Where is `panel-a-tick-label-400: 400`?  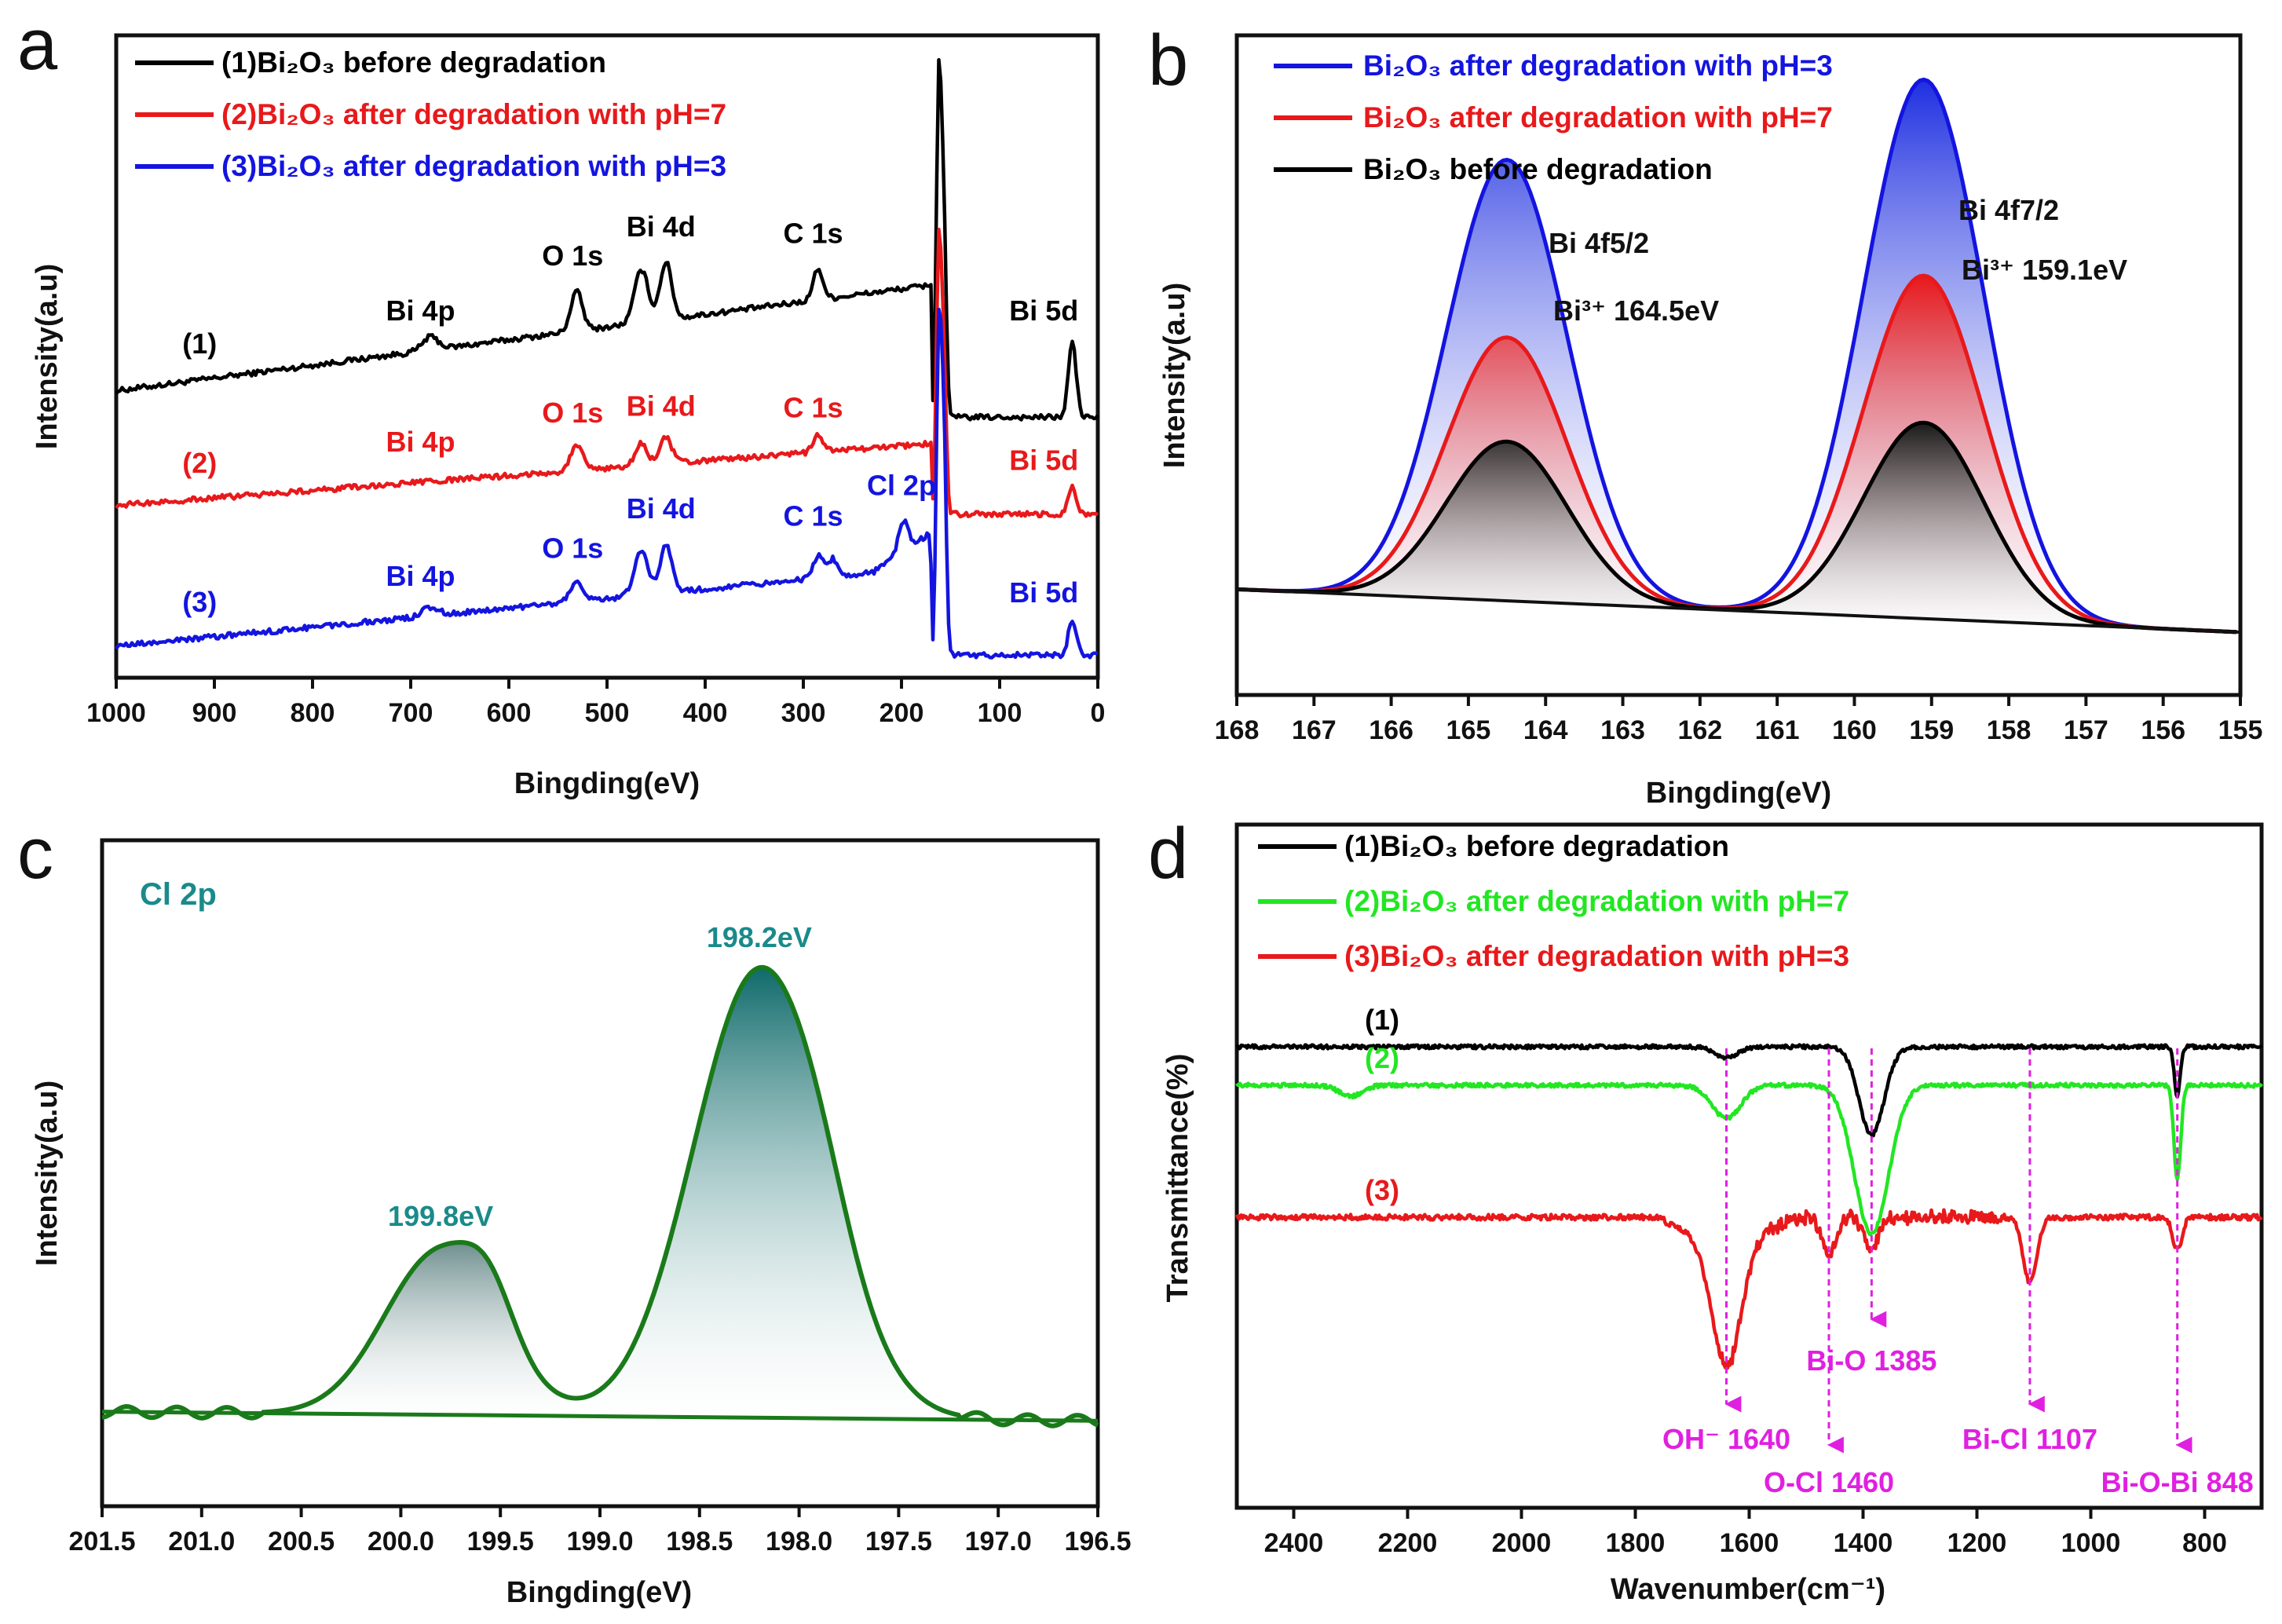
panel-a-tick-label-400: 400 is located at coordinates (705, 713).